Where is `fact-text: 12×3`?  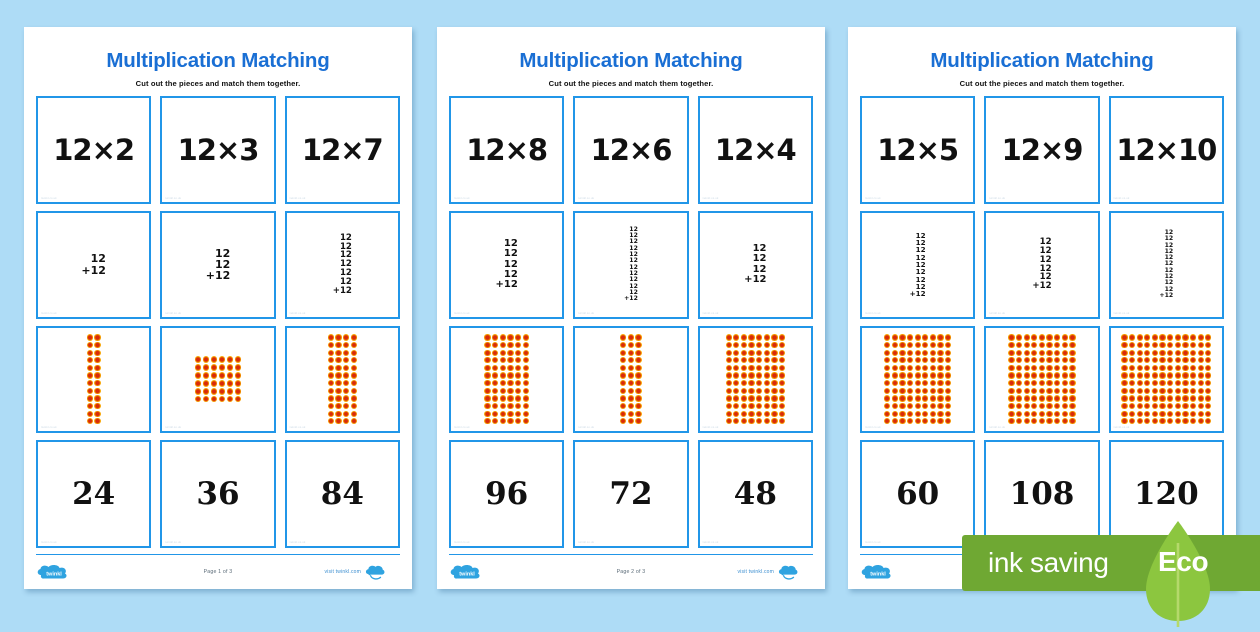
fact-text: 12×3 is located at coordinates (218, 149).